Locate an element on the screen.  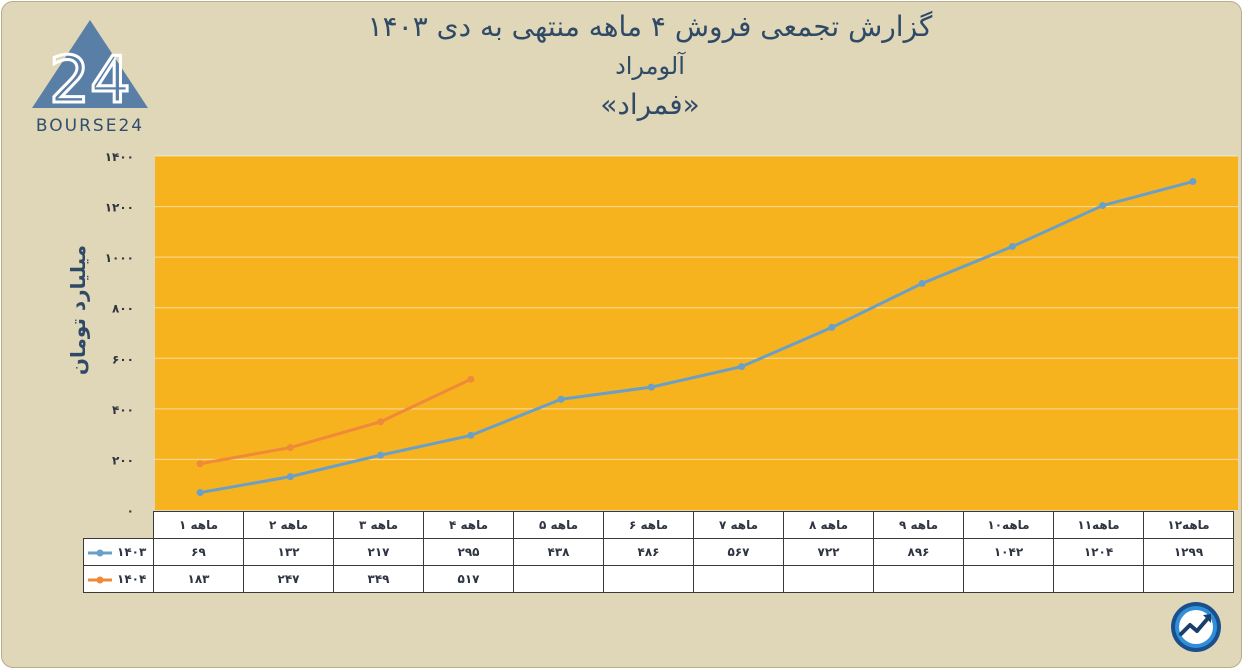
table-category-header: ۵ ماهه is located at coordinates (558, 525).